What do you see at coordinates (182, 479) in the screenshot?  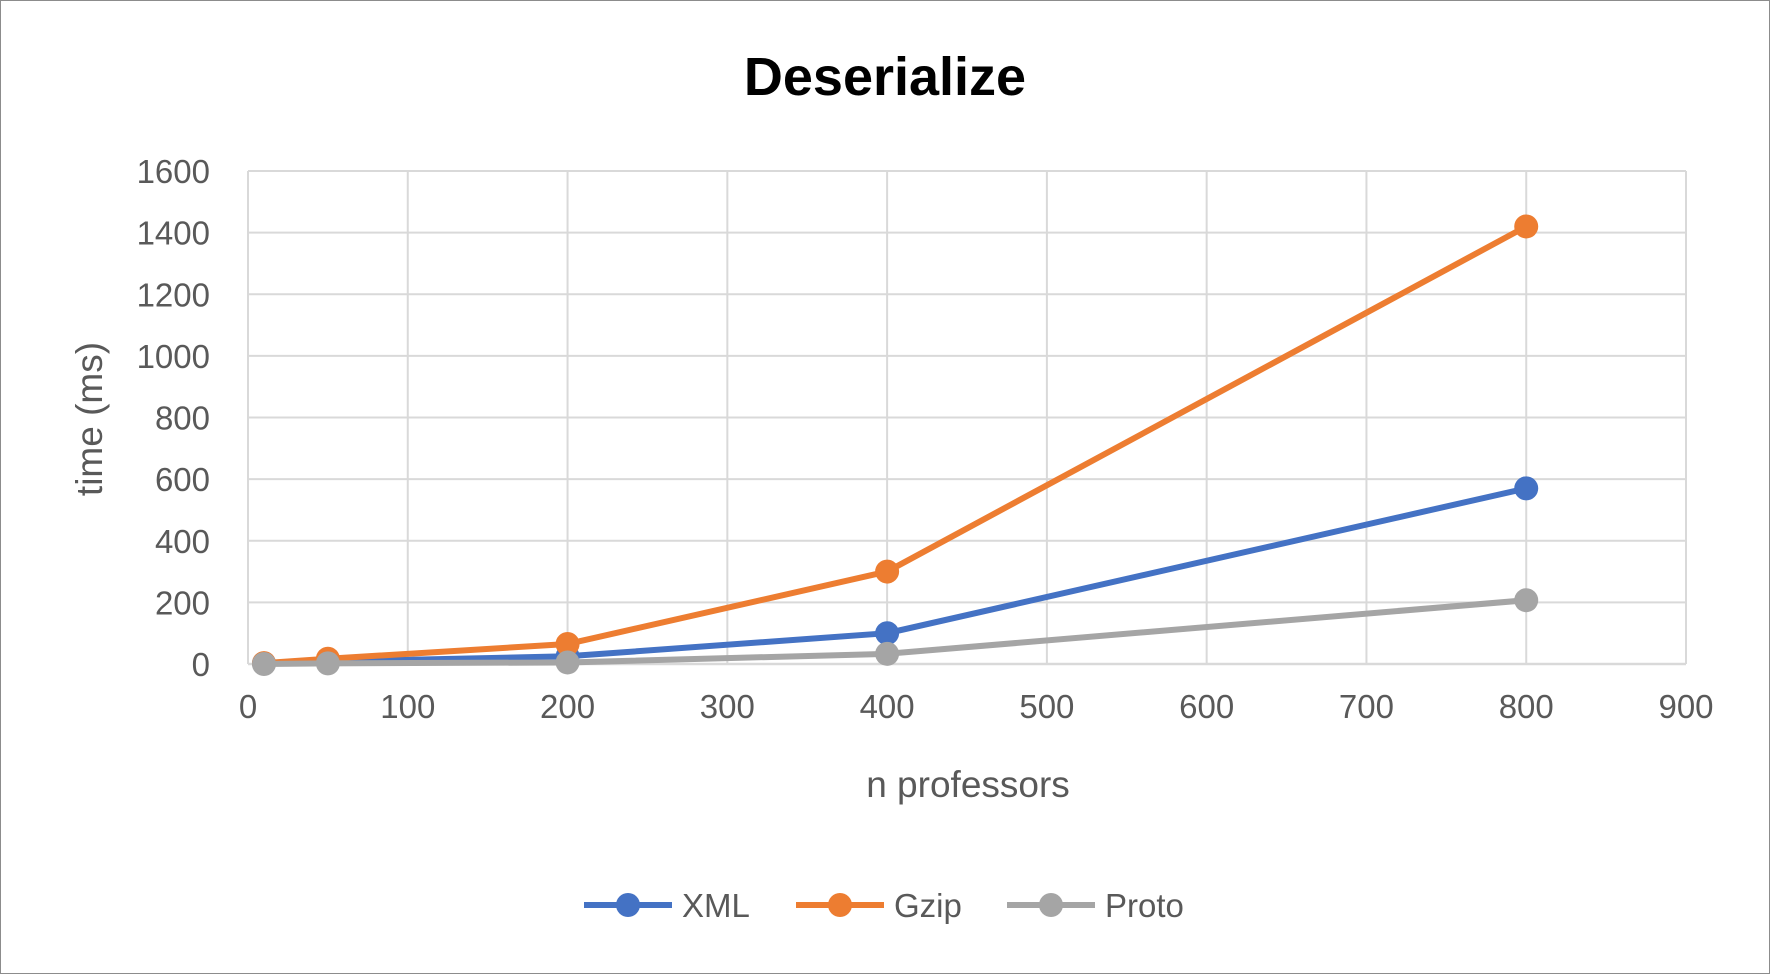 I see `y-tick-label: 600` at bounding box center [182, 479].